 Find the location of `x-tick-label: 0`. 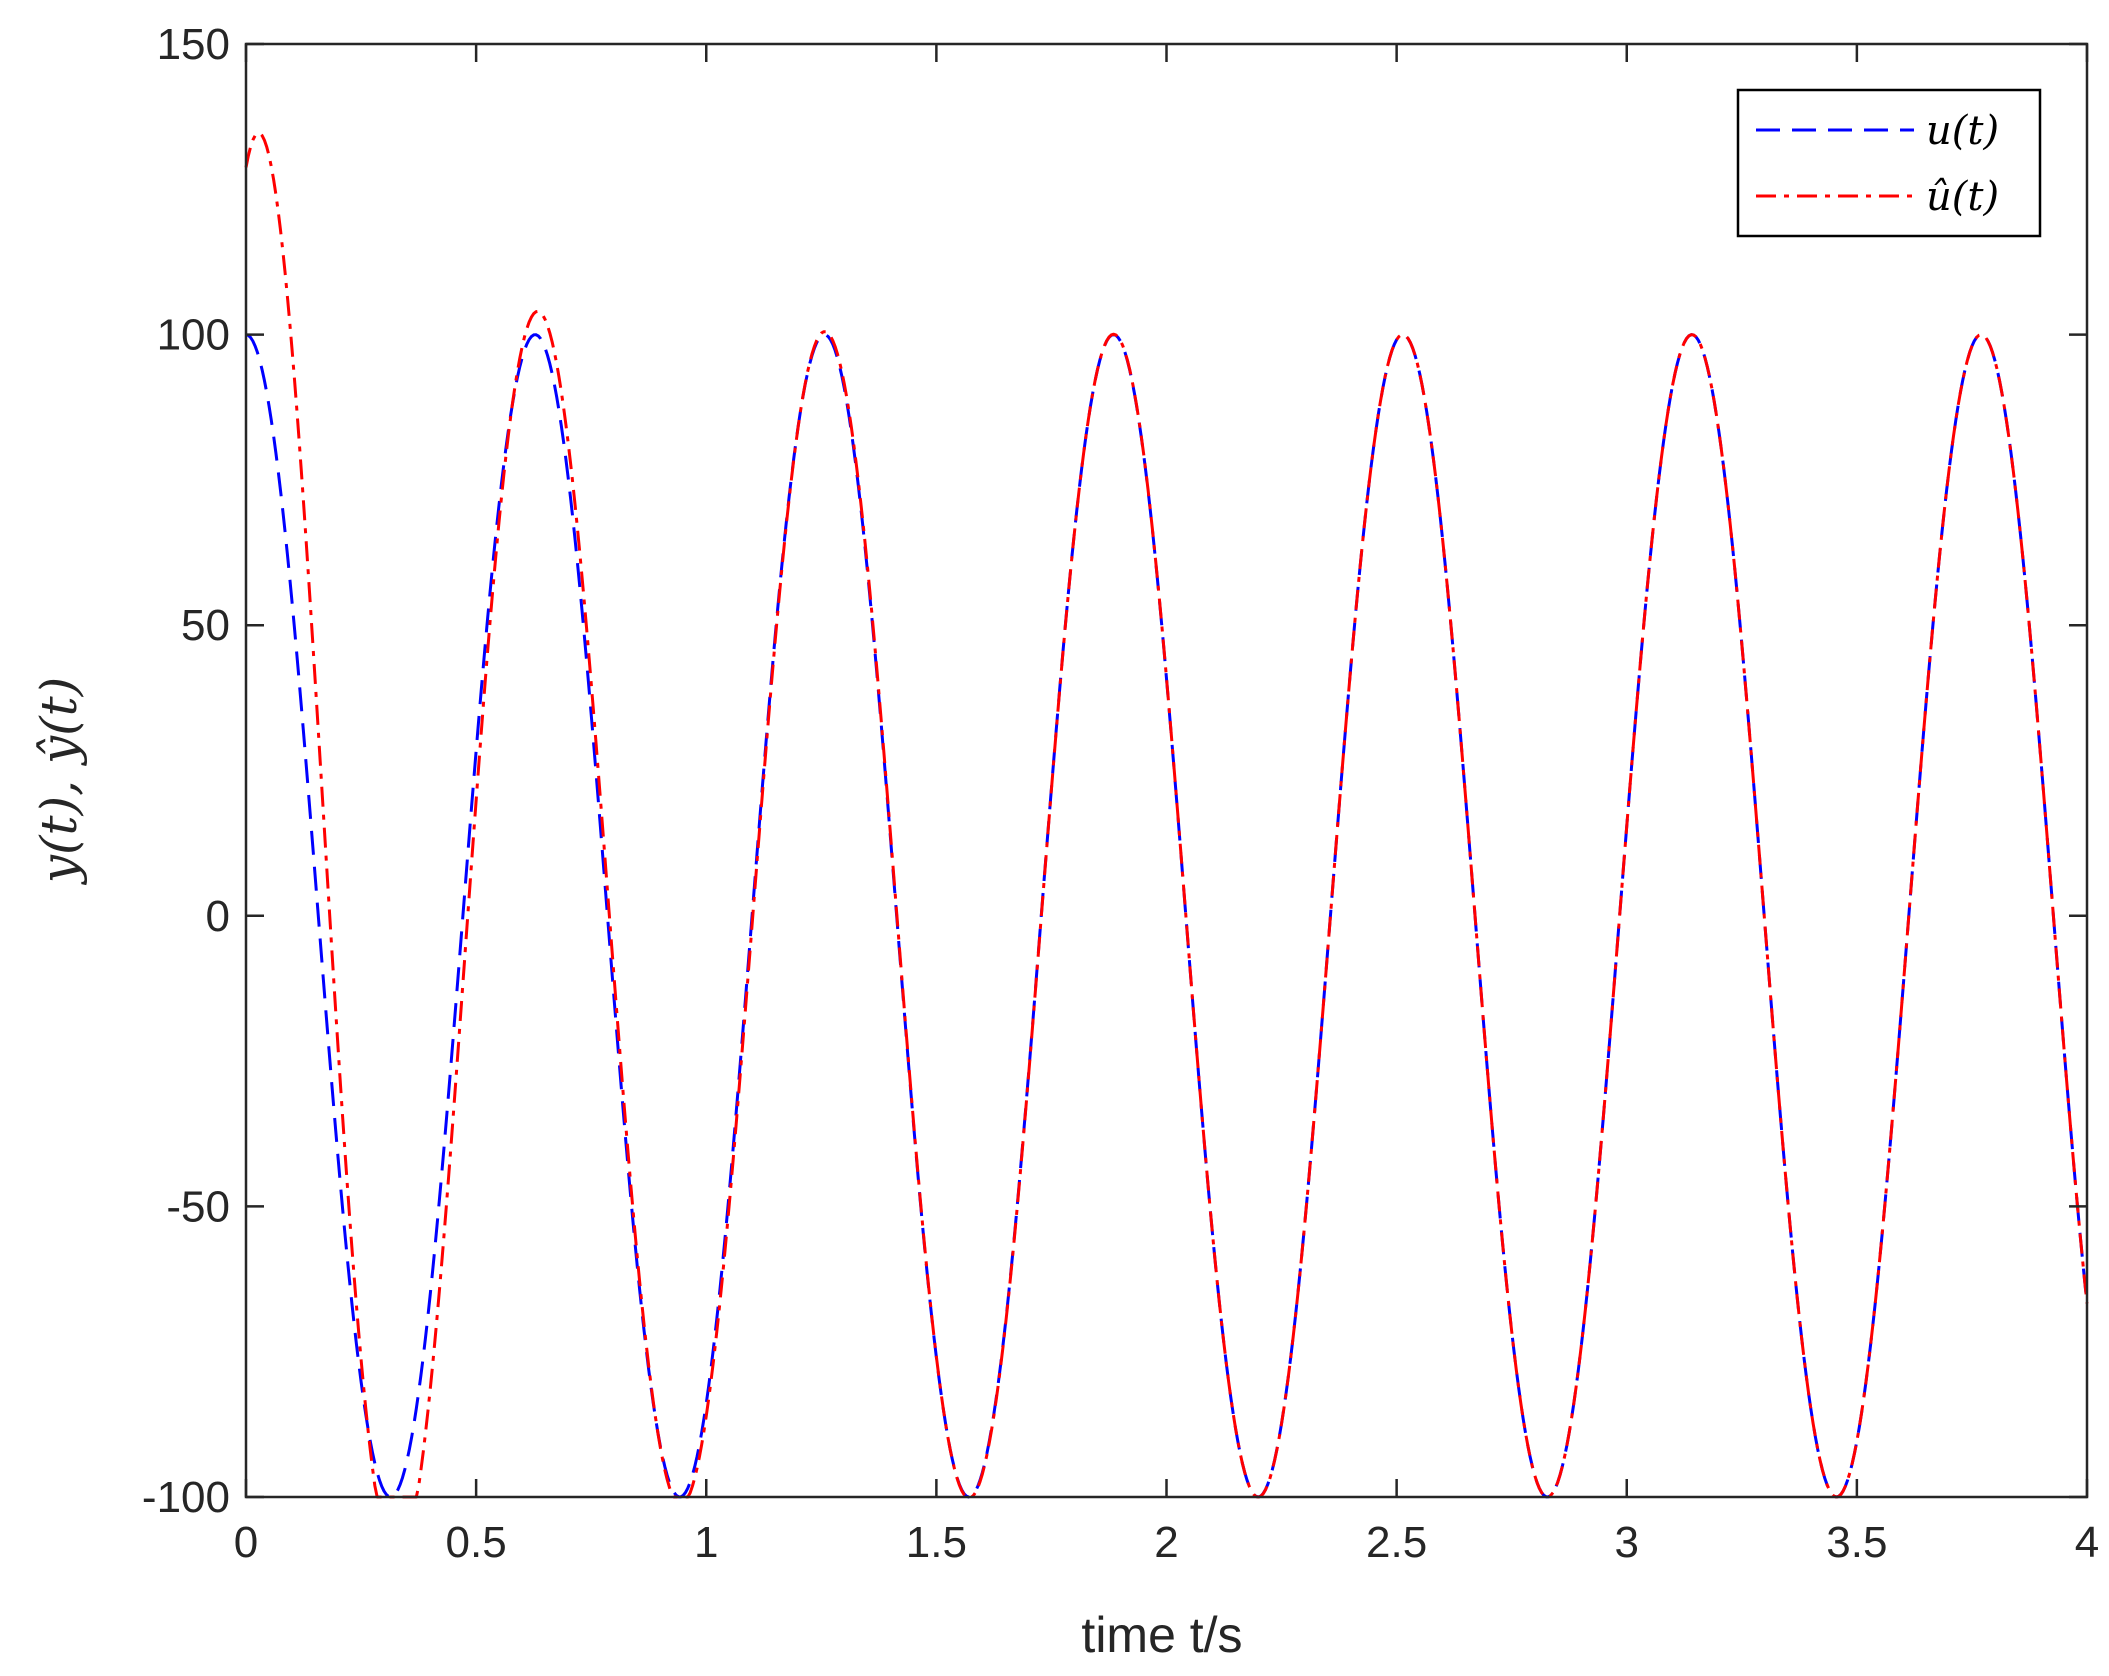

x-tick-label: 0 is located at coordinates (246, 1542).